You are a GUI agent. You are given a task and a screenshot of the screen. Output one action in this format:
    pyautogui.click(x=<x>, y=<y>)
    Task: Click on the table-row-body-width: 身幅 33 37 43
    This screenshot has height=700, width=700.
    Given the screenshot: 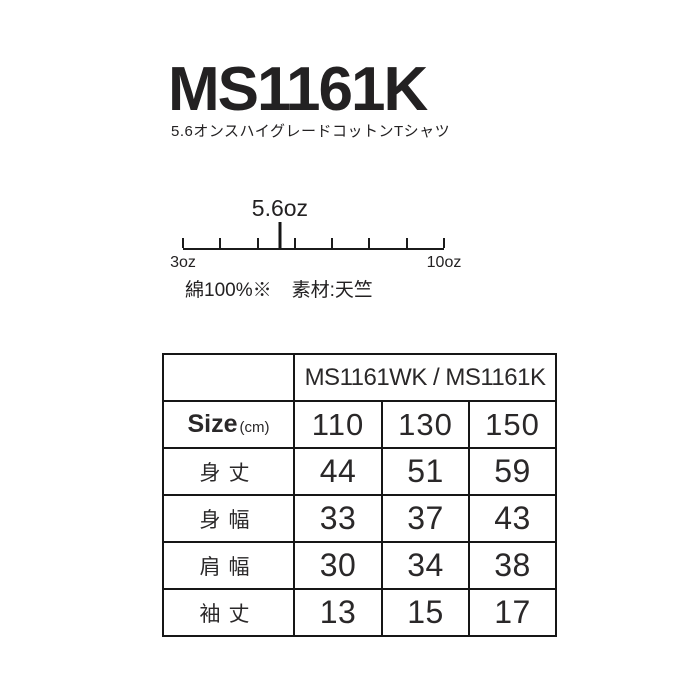 What is the action you would take?
    pyautogui.click(x=360, y=518)
    